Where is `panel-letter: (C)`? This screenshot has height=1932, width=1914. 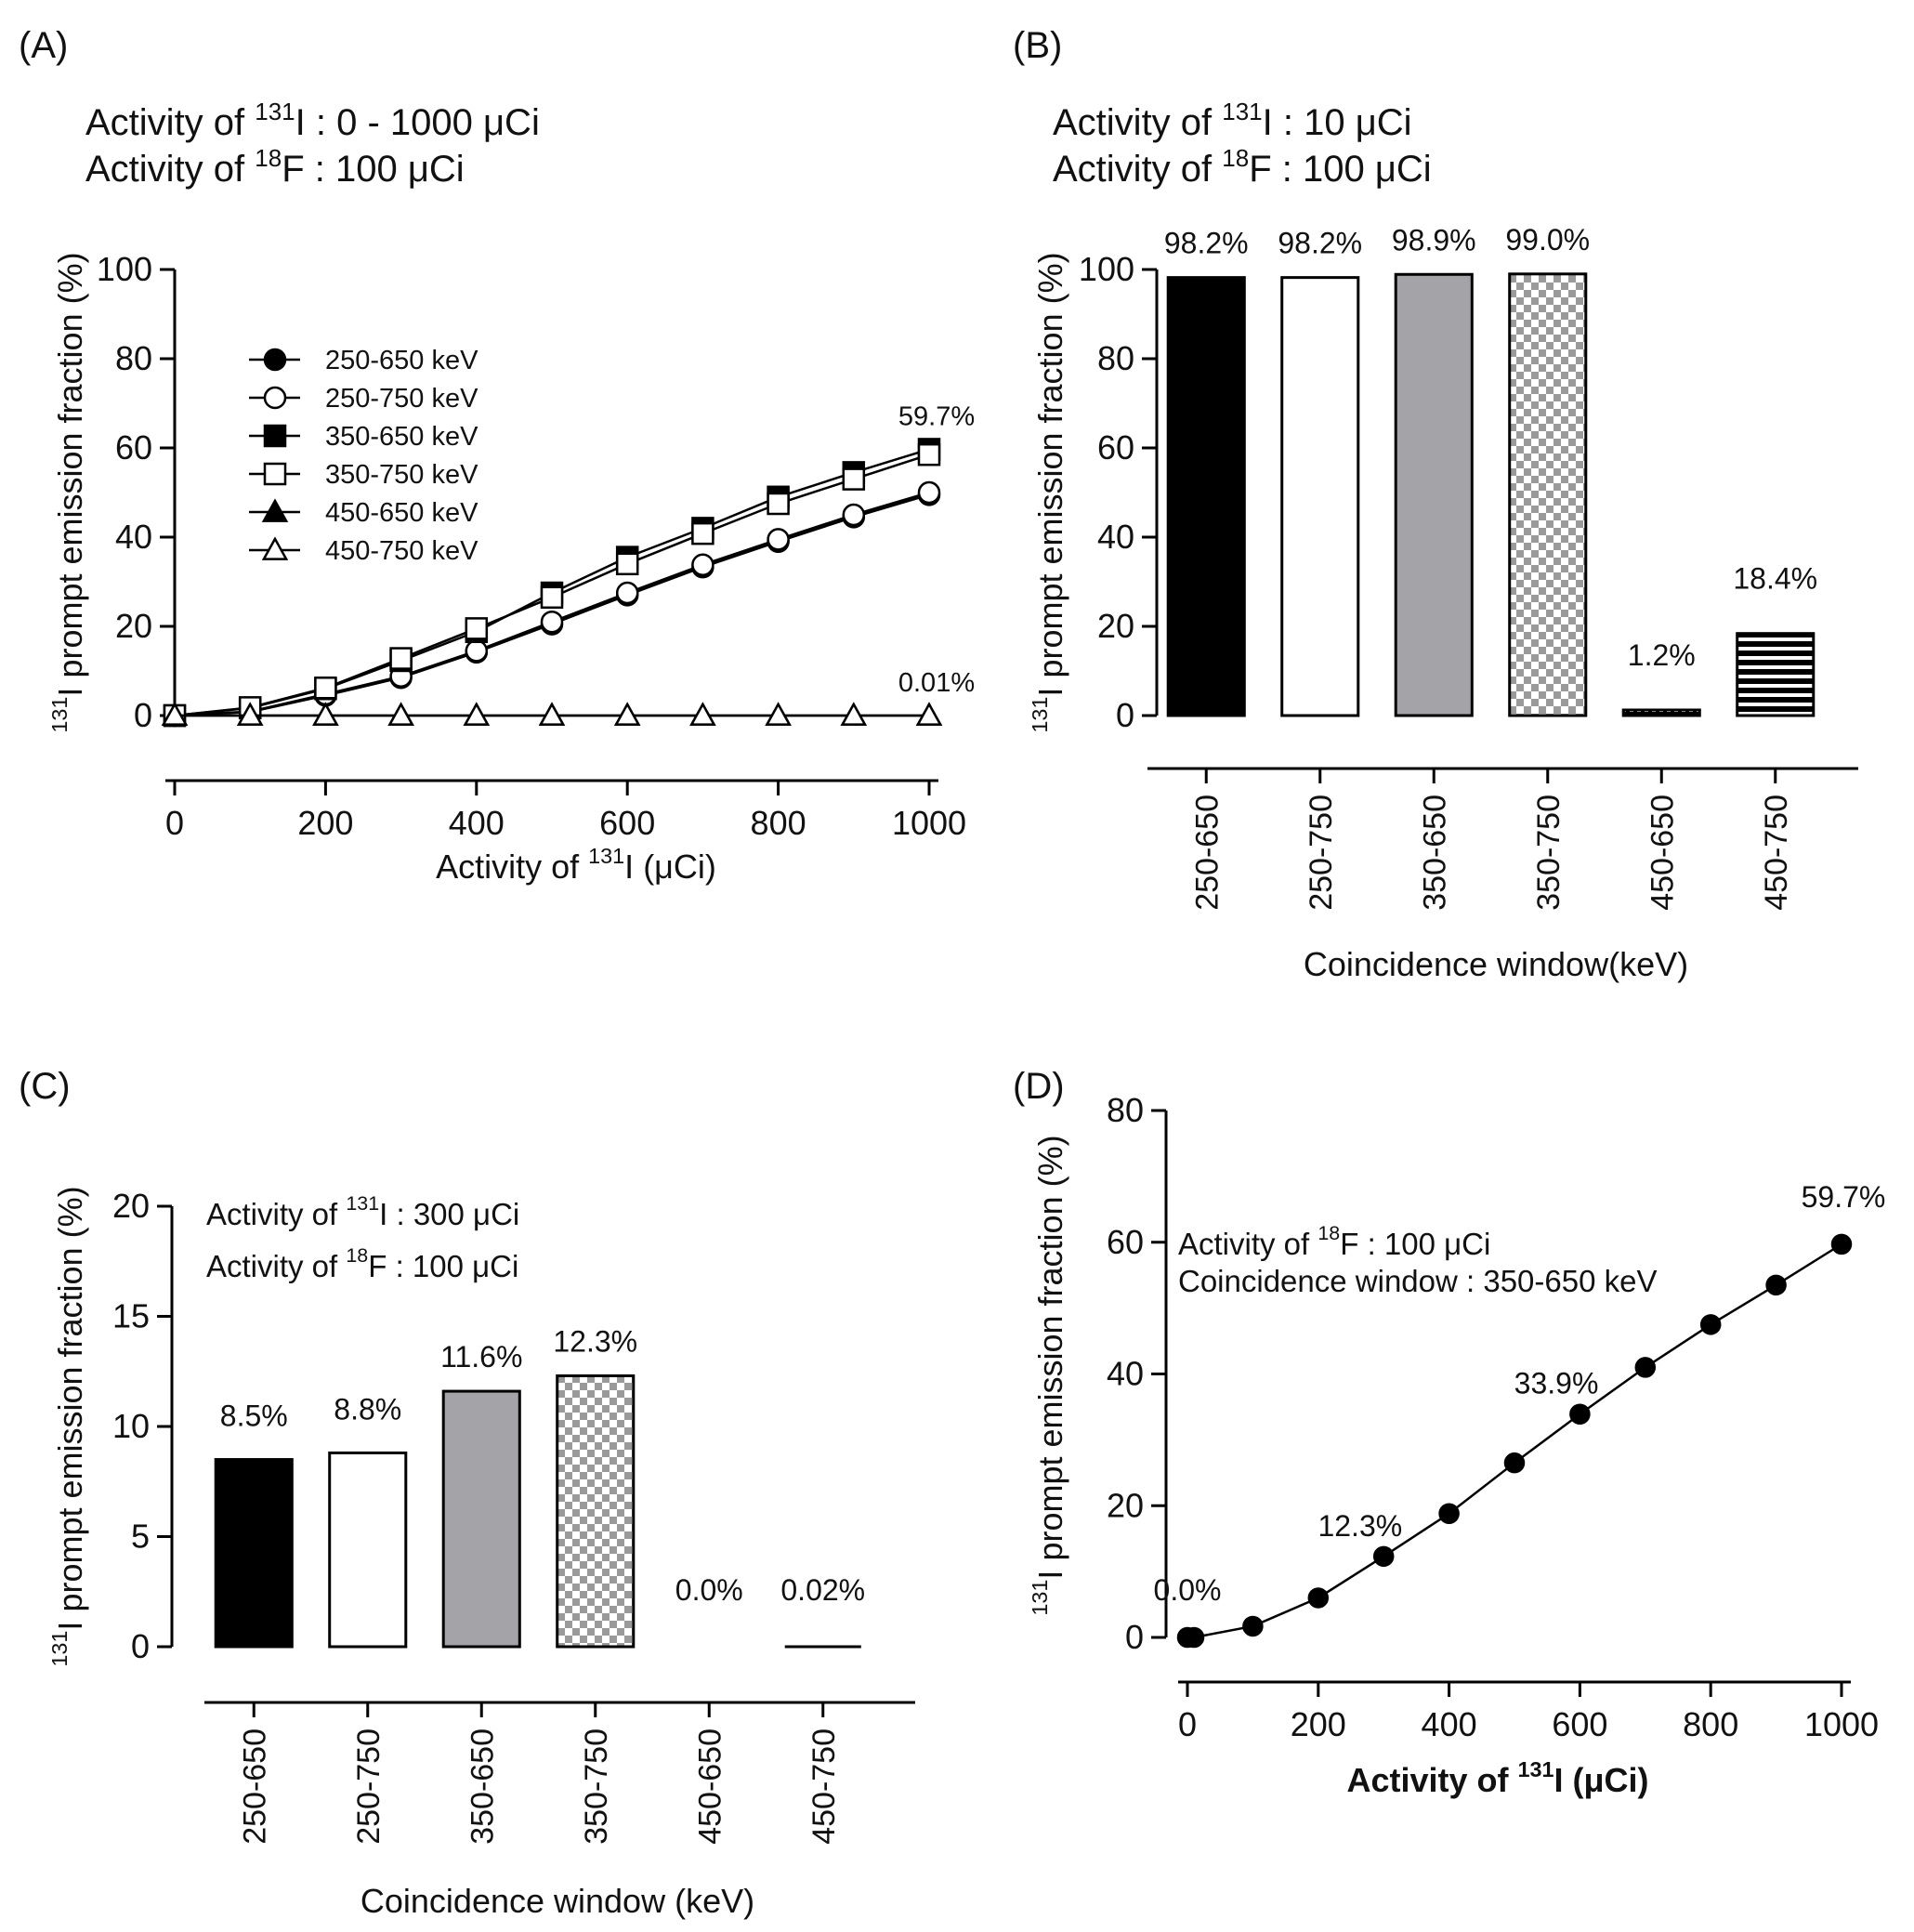
panel-letter: (C) is located at coordinates (45, 1086).